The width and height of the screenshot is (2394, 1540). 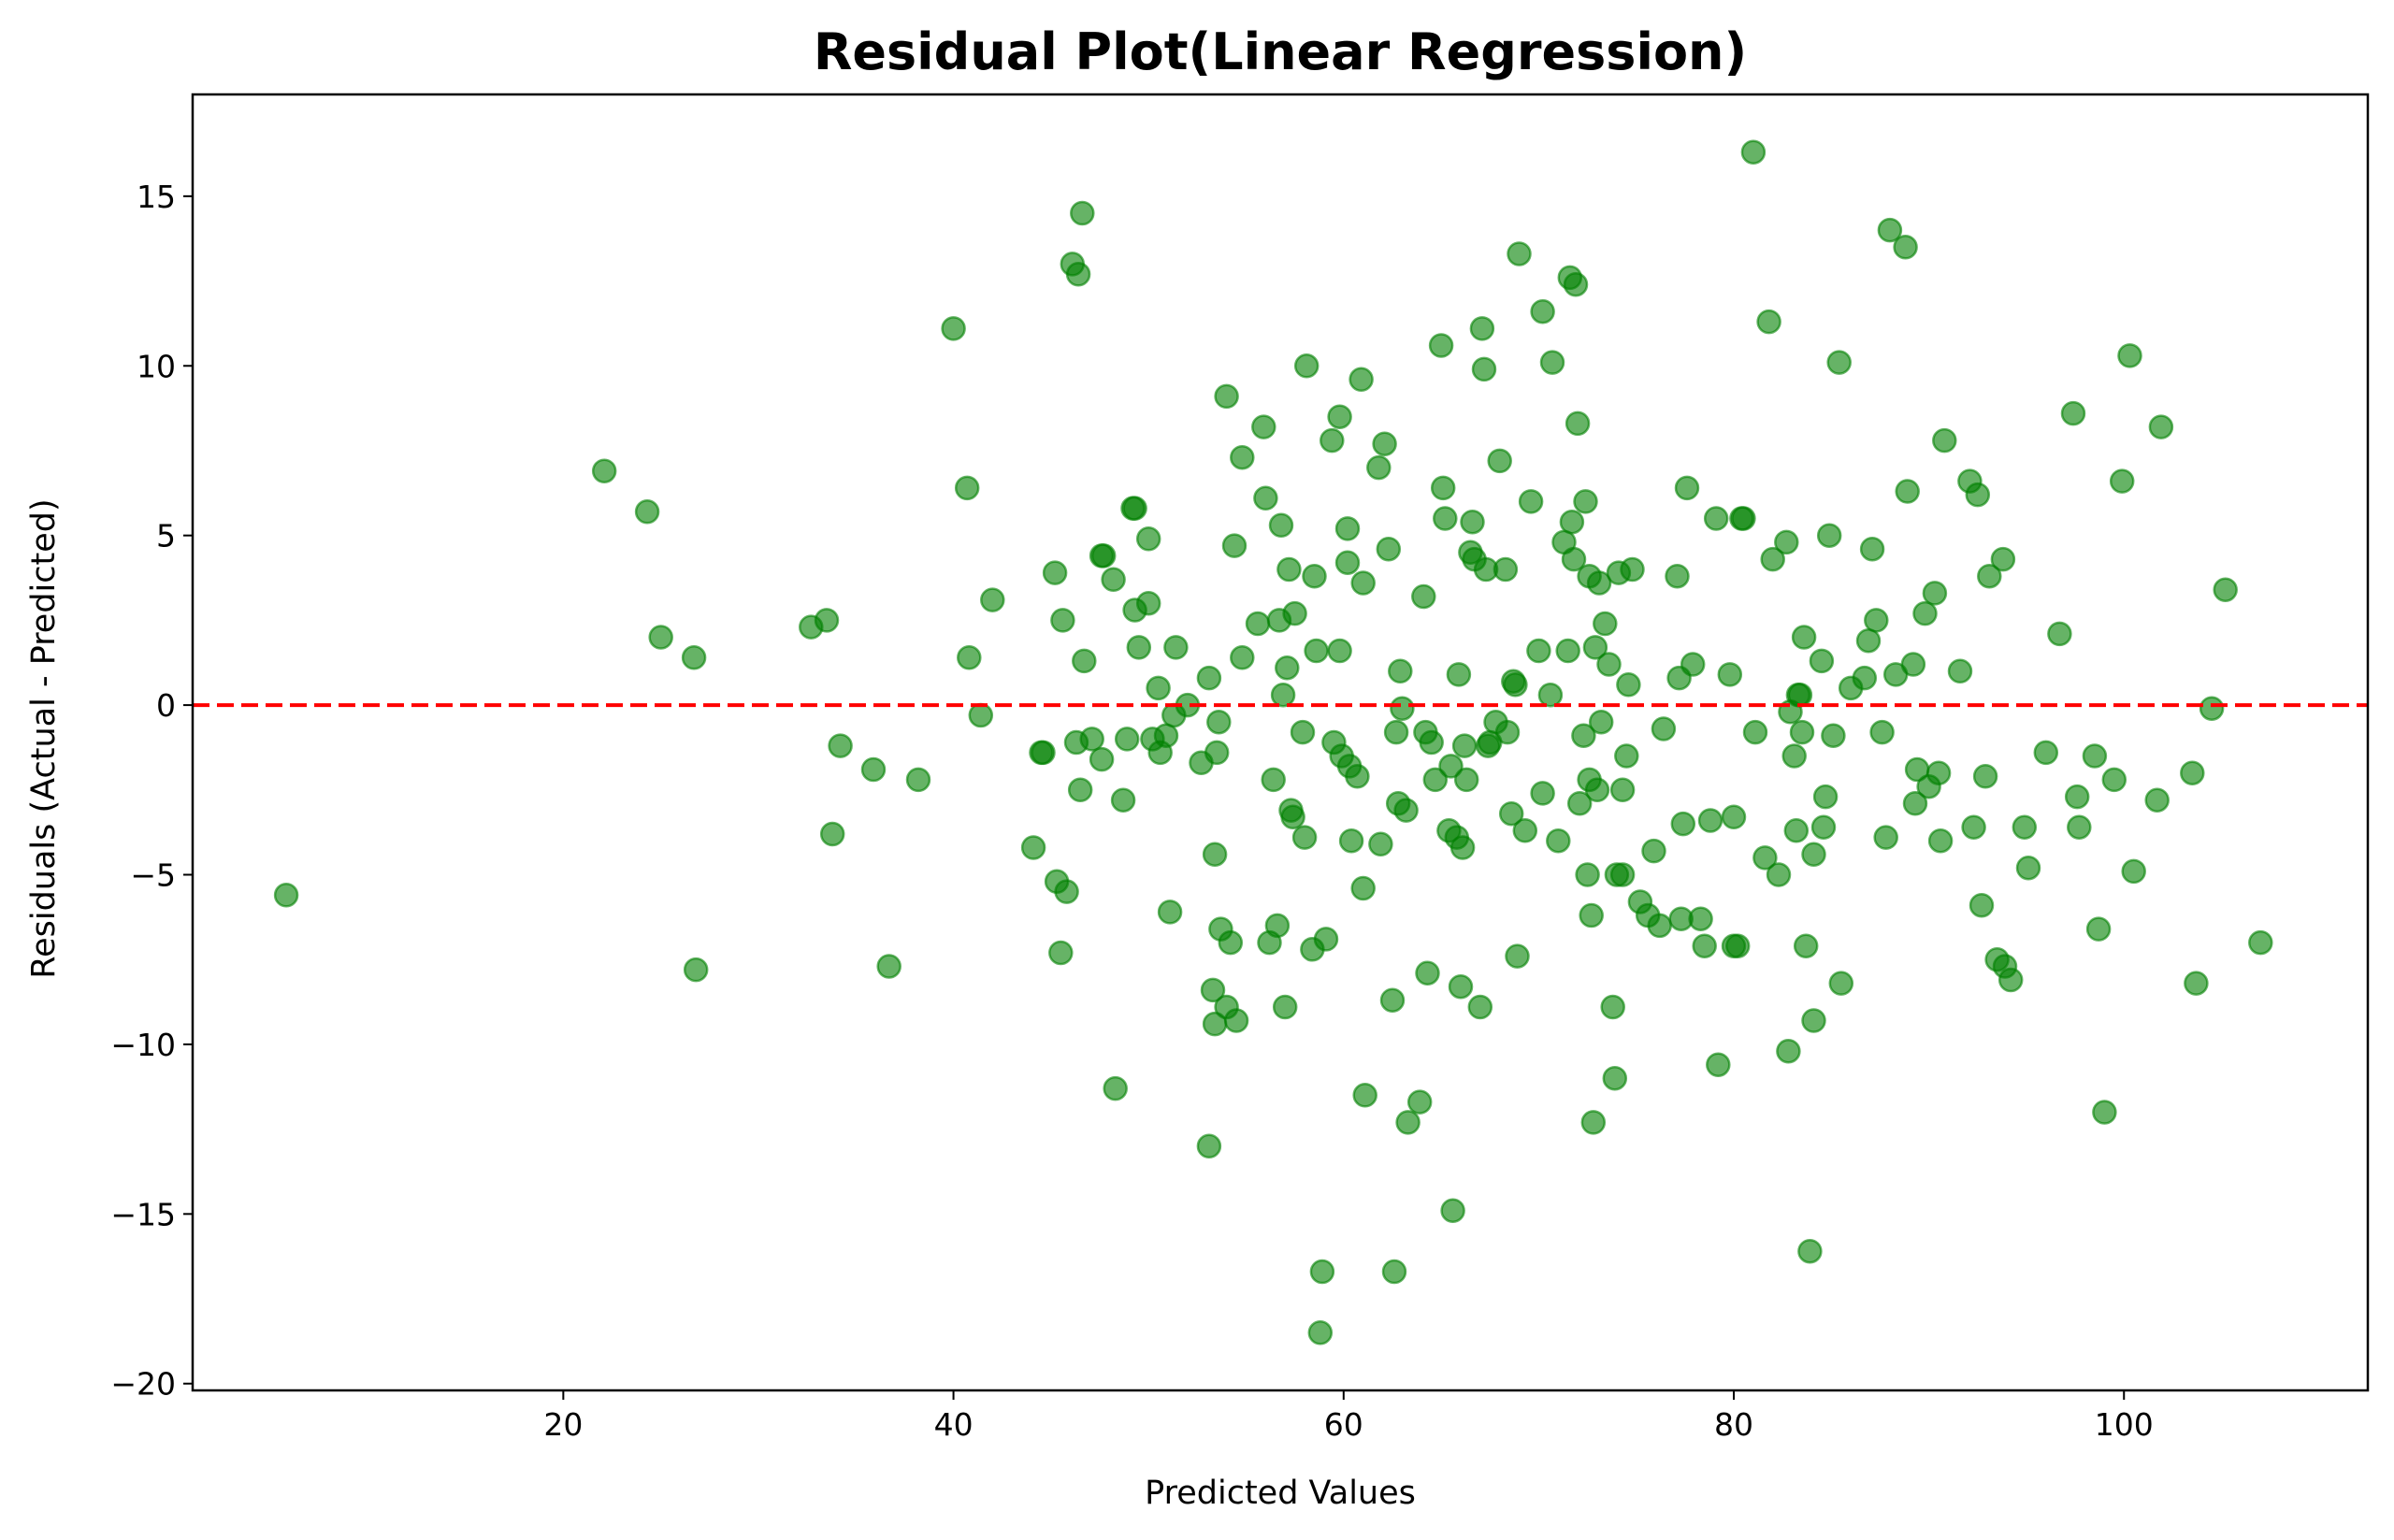 I want to click on x-tick-label: 60, so click(x=1343, y=1424).